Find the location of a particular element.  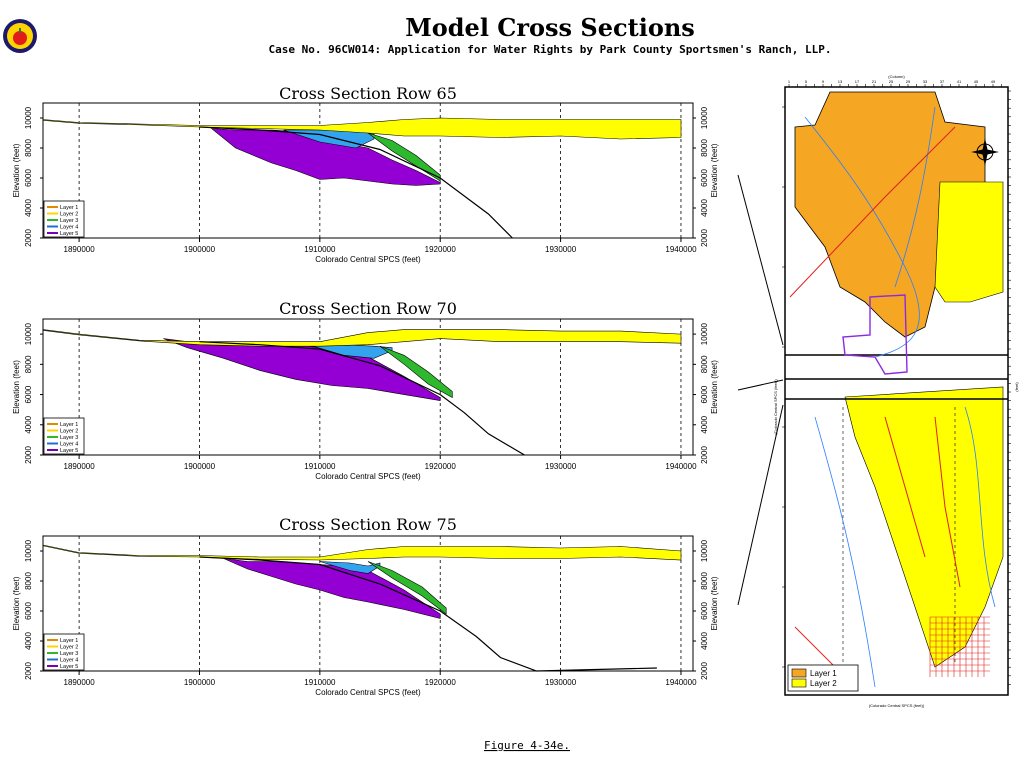

map-top-tick-label: 1 is located at coordinates (789, 81).